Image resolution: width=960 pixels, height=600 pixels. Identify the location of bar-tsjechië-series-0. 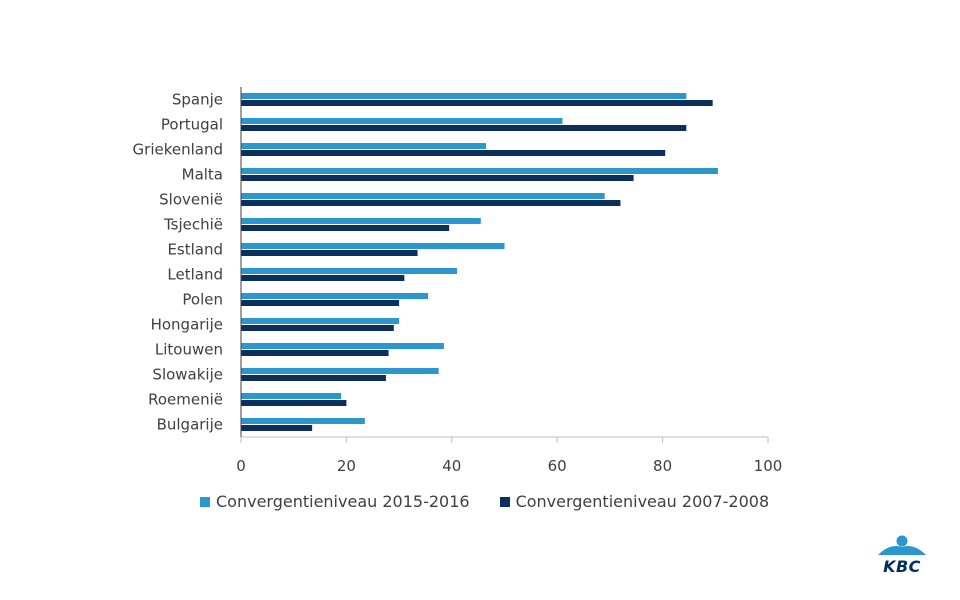
(361, 221).